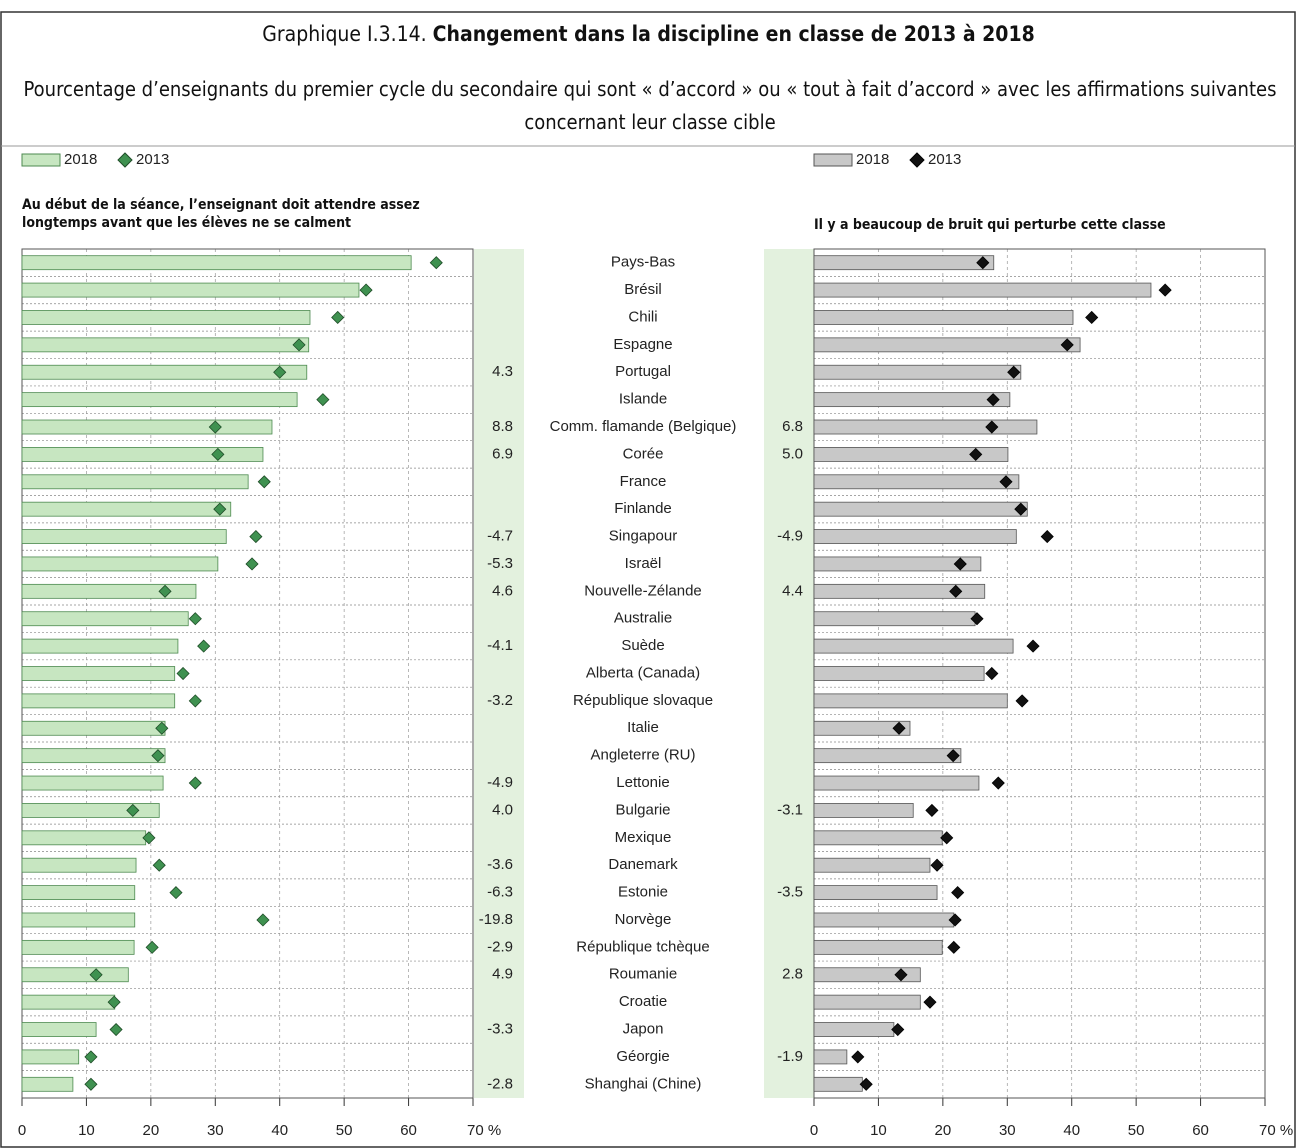 This screenshot has width=1297, height=1148. What do you see at coordinates (408, 1130) in the screenshot?
I see `x-tick-label: 60` at bounding box center [408, 1130].